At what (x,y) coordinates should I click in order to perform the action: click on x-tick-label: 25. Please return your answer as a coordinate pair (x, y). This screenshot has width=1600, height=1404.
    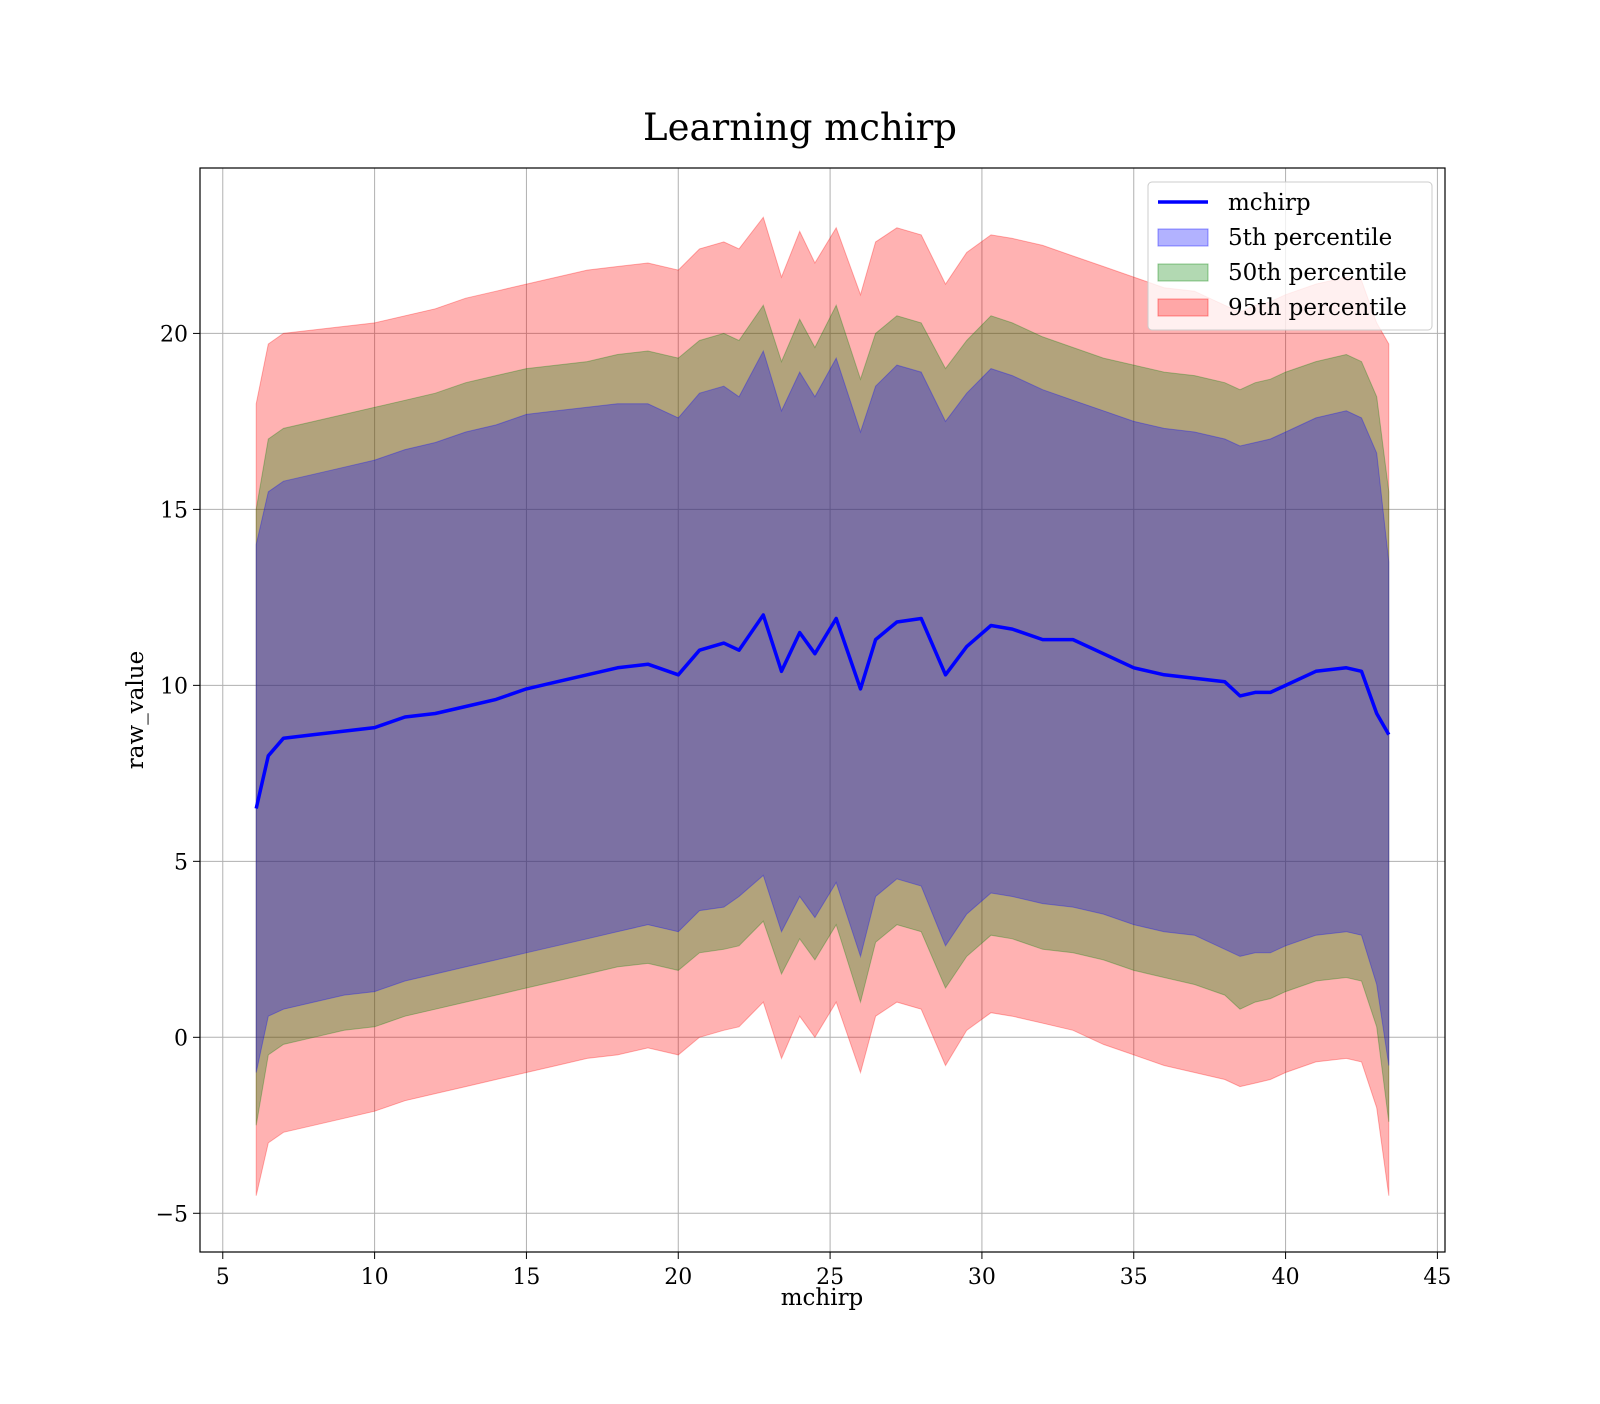
    Looking at the image, I should click on (830, 1277).